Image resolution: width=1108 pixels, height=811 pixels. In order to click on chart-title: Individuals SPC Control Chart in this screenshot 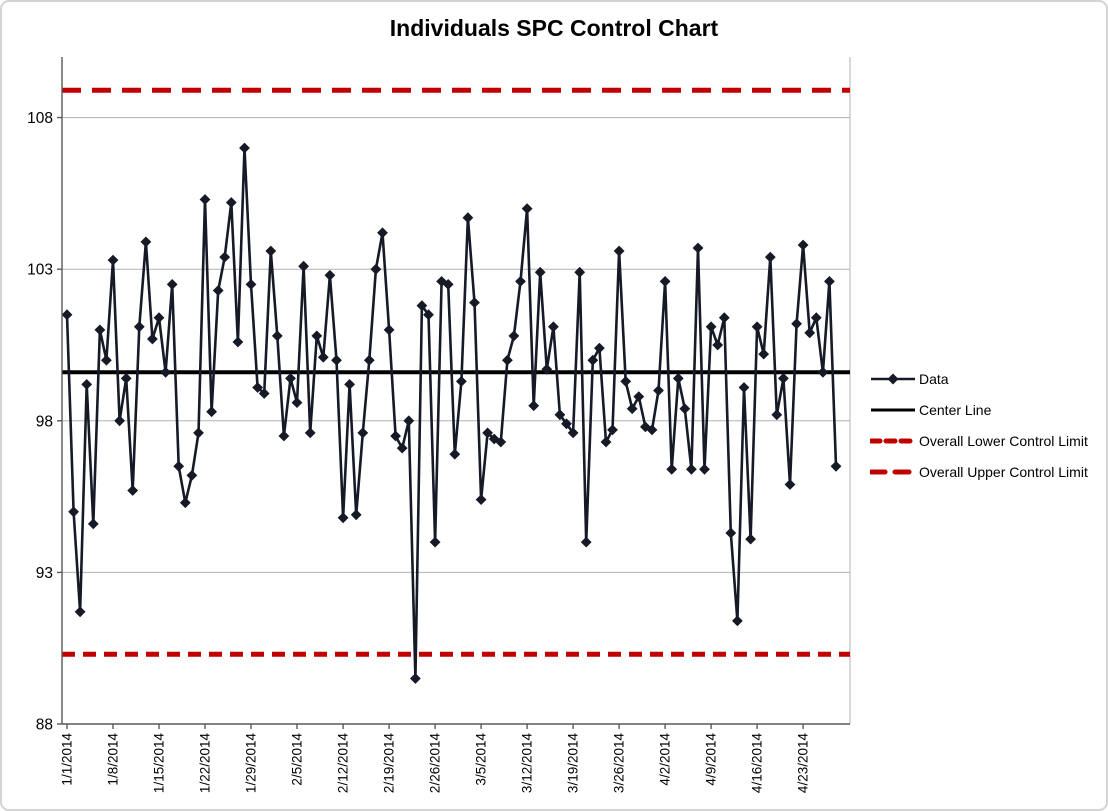, I will do `click(554, 28)`.